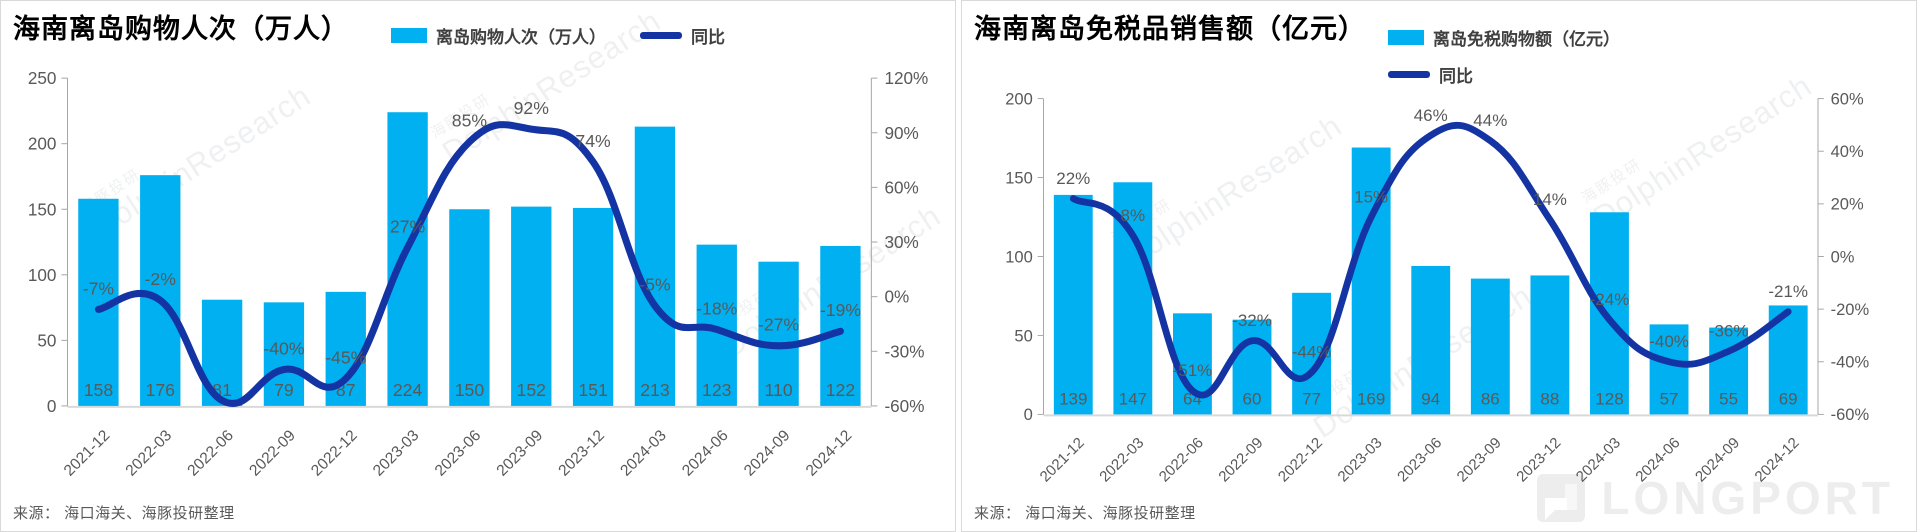  I want to click on right-axis-tick-label: -60%, so click(1850, 414).